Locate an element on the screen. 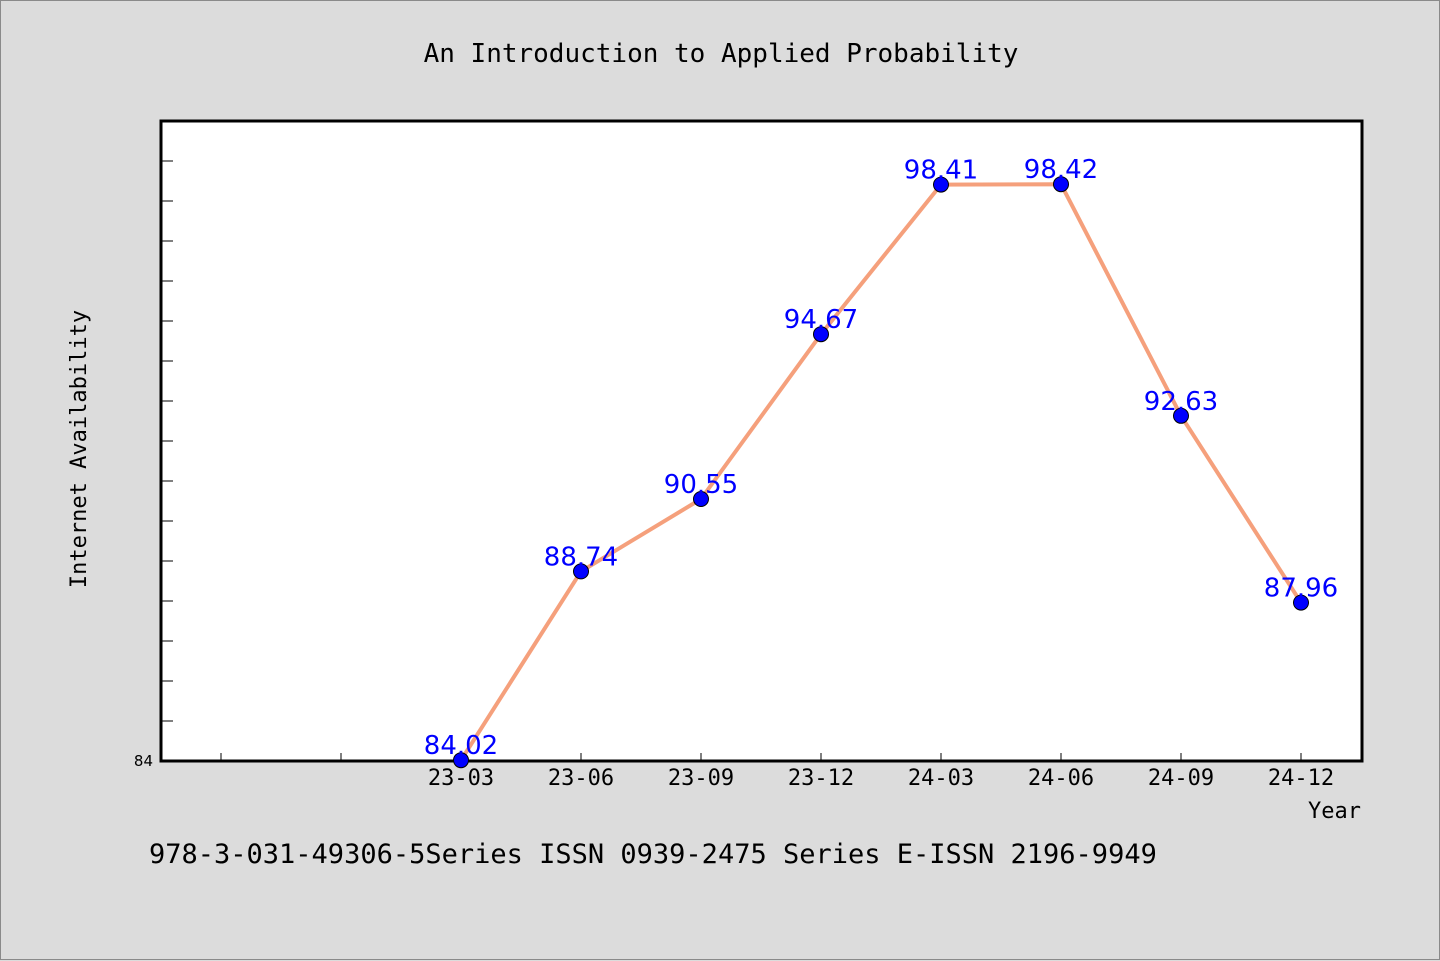  x-axis-label: Year is located at coordinates (1334, 811).